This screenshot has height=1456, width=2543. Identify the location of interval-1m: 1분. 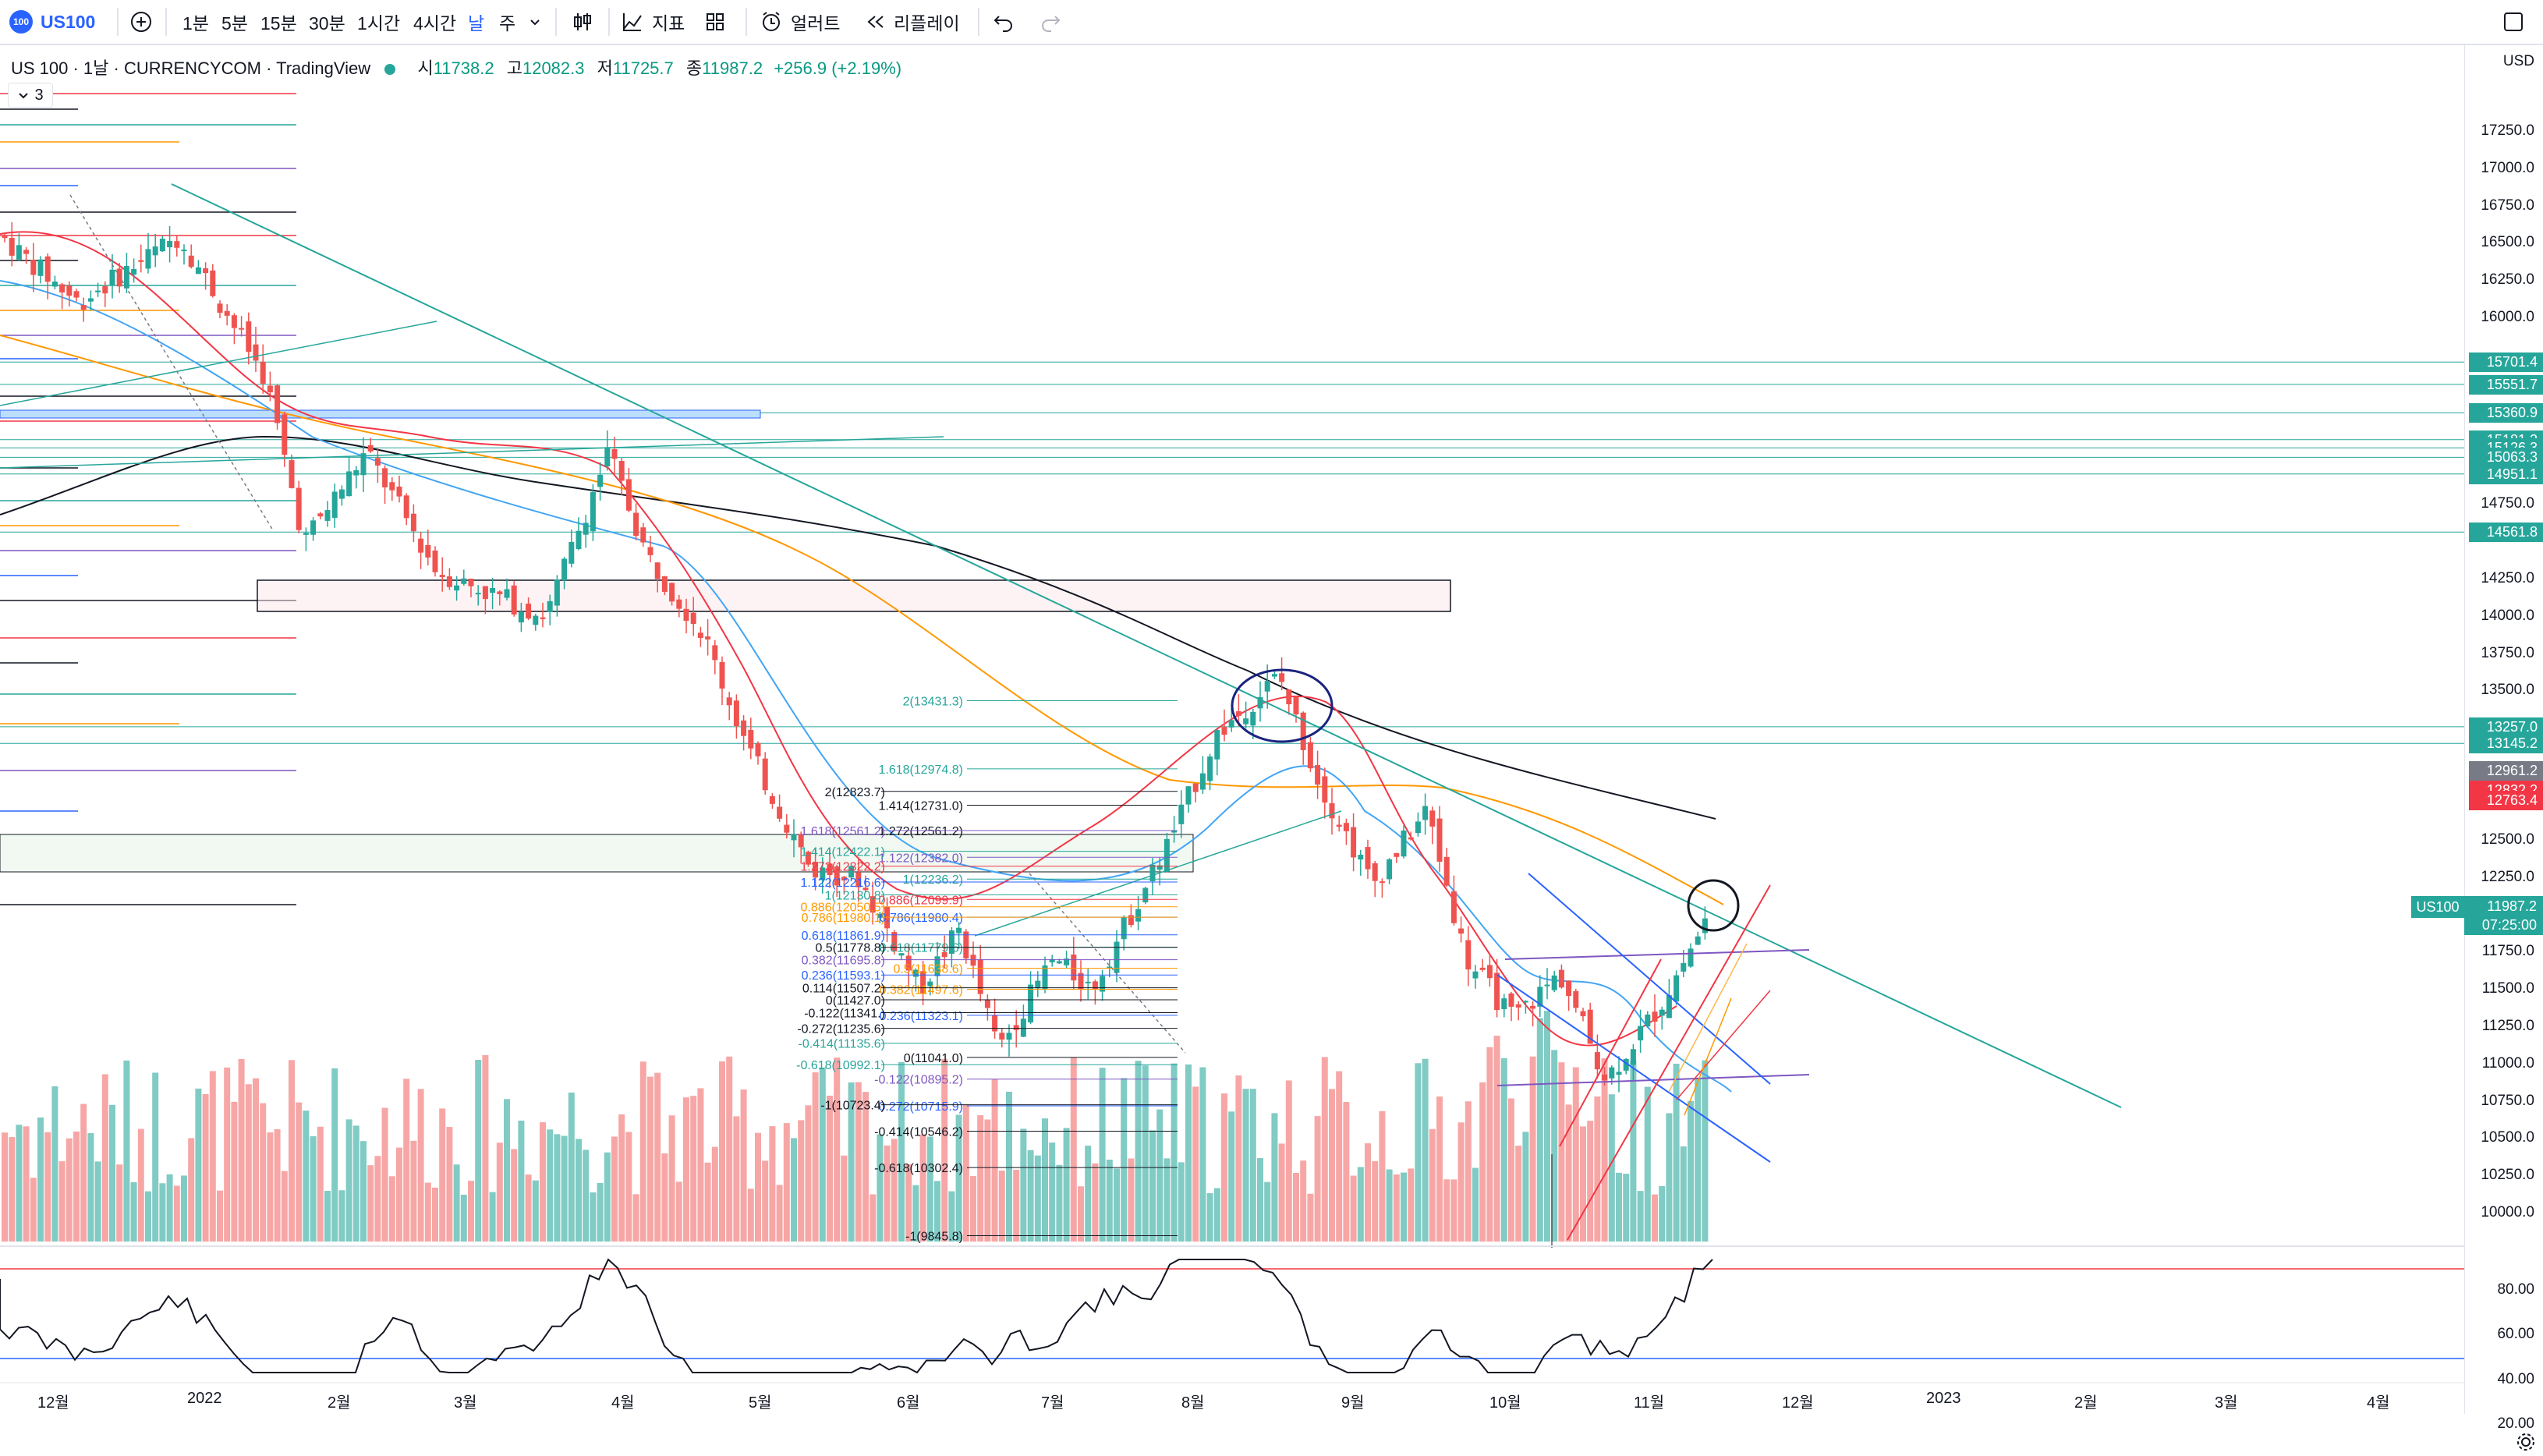
(196, 24).